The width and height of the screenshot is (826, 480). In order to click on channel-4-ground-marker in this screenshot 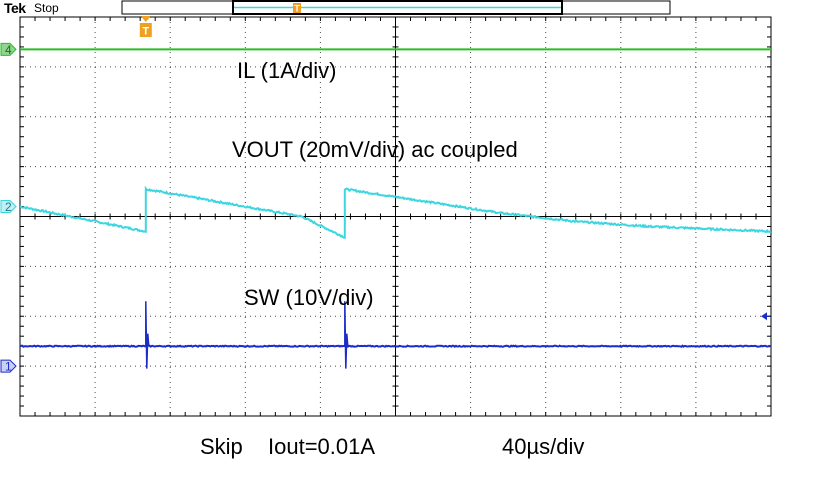, I will do `click(8, 49)`.